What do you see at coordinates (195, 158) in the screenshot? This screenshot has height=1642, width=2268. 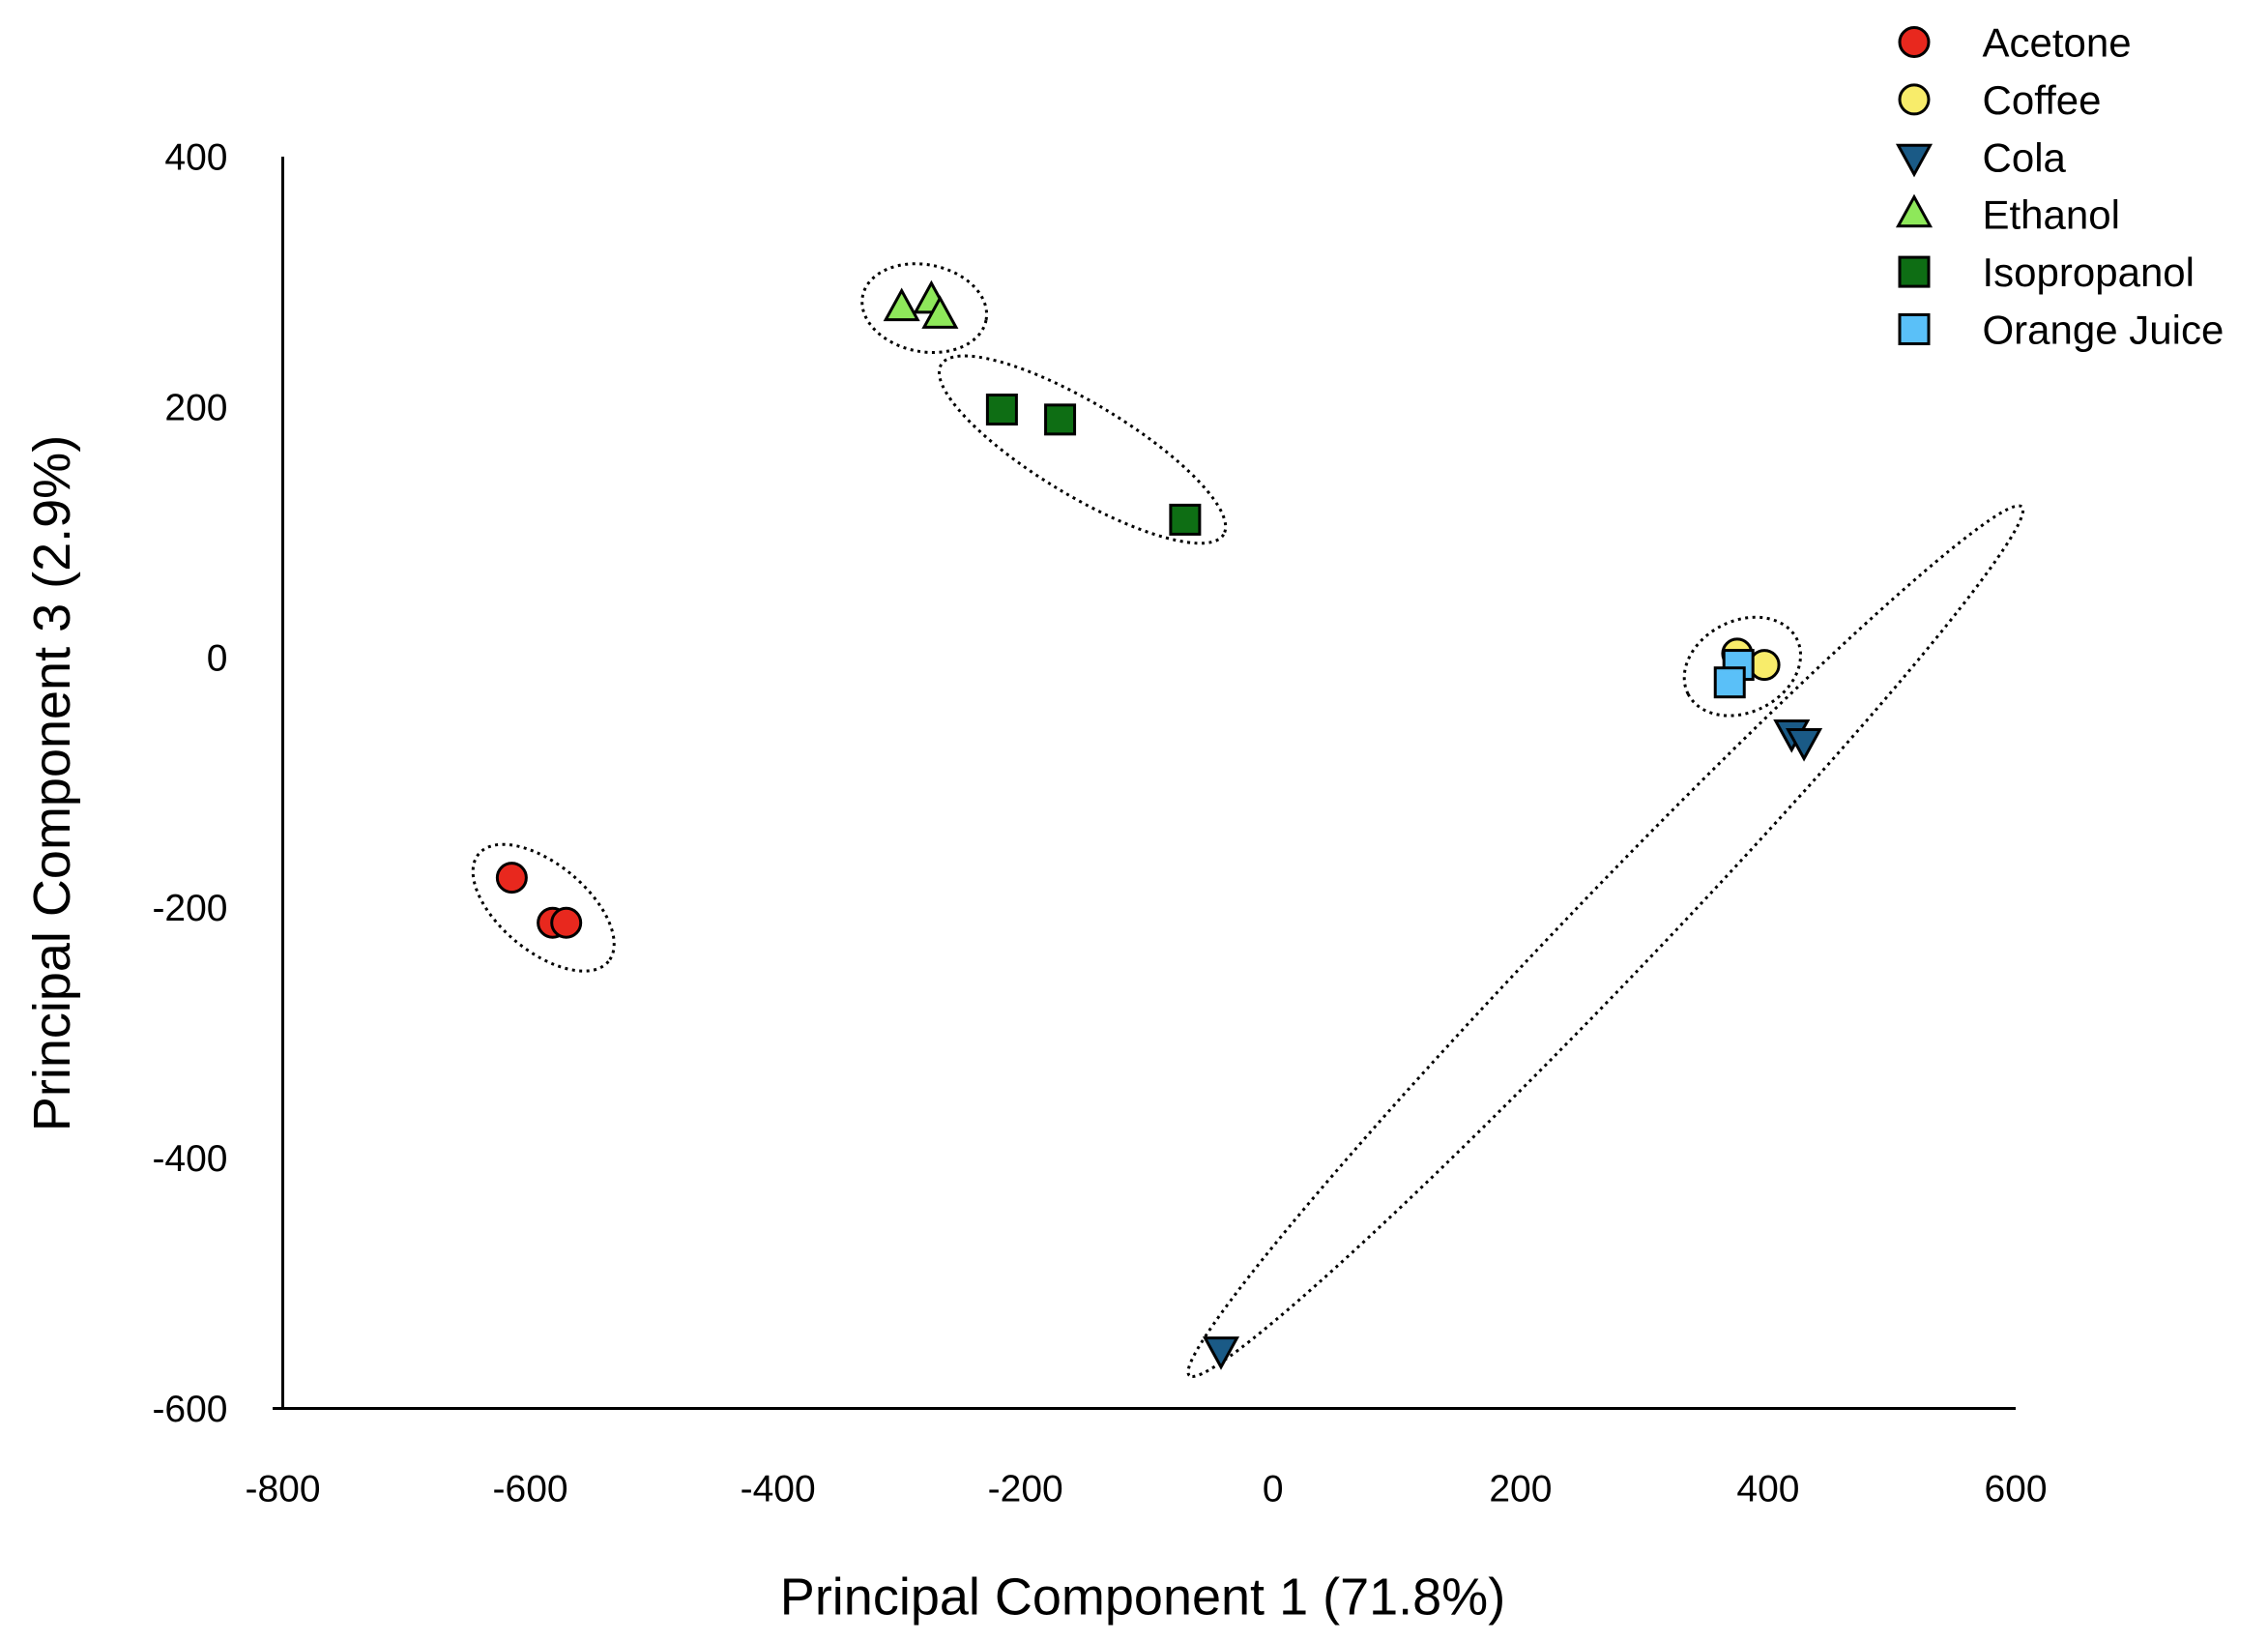 I see `y-tick-label: 400` at bounding box center [195, 158].